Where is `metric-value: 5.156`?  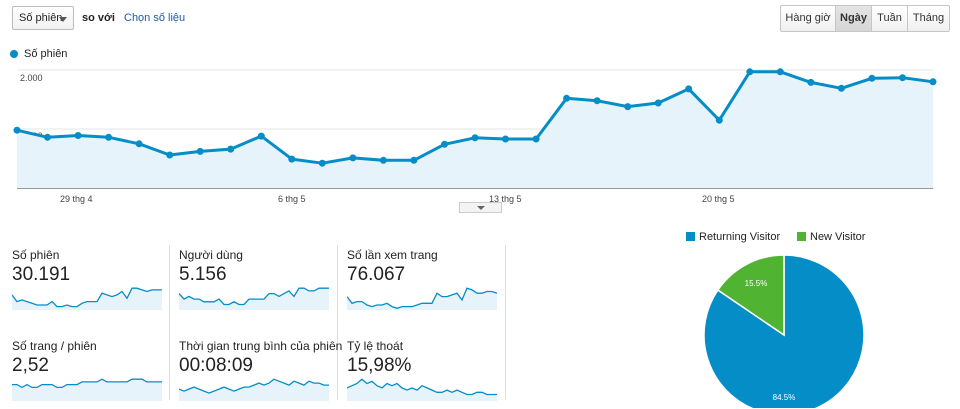
metric-value: 5.156 is located at coordinates (203, 274).